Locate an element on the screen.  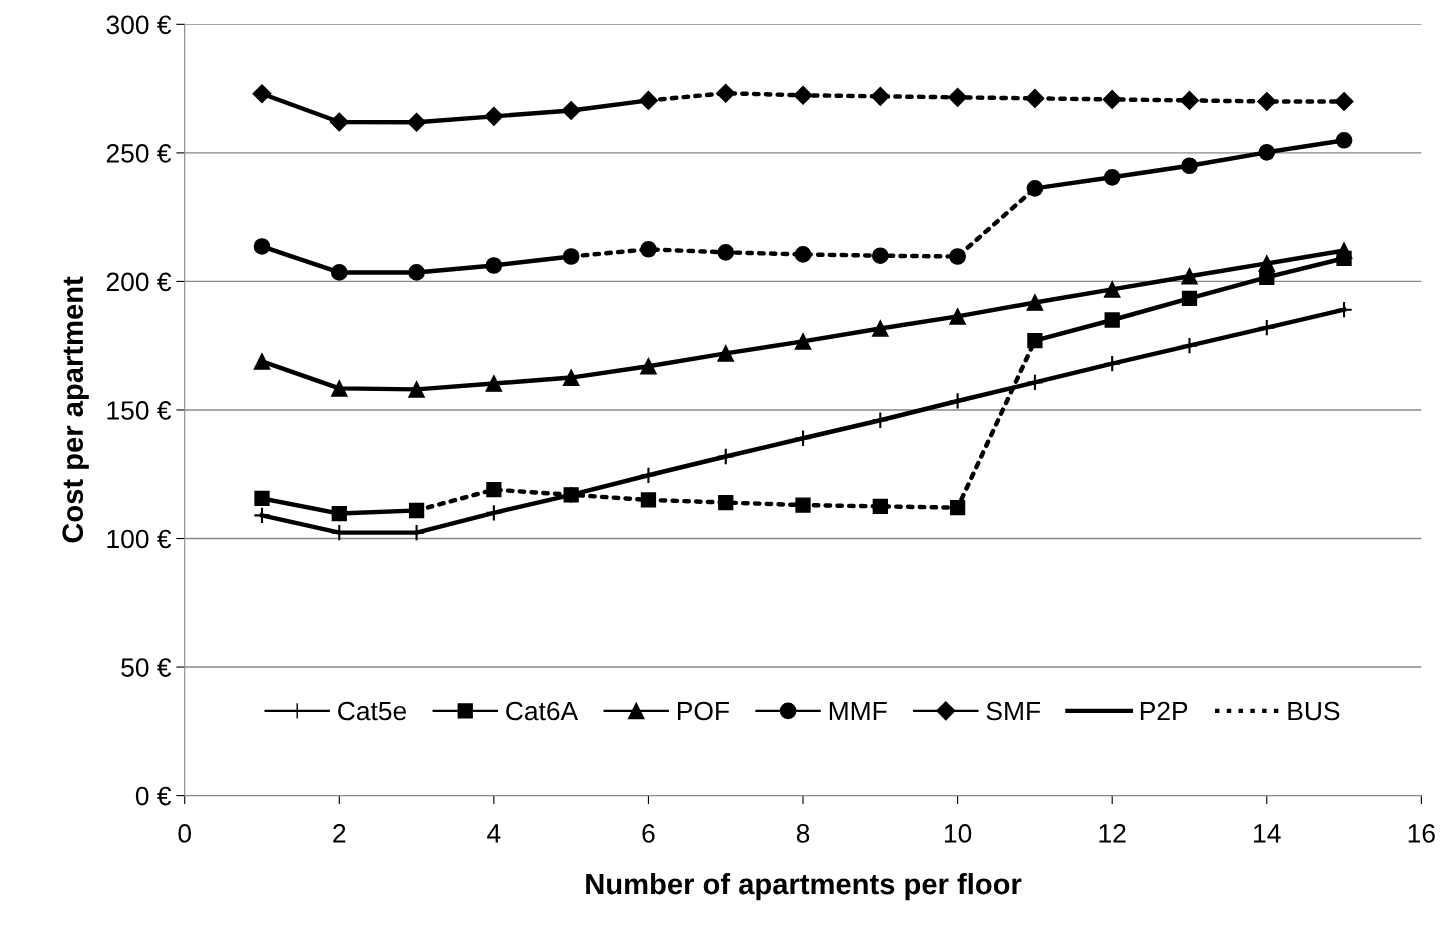
x-tick-label: 16 is located at coordinates (1421, 833).